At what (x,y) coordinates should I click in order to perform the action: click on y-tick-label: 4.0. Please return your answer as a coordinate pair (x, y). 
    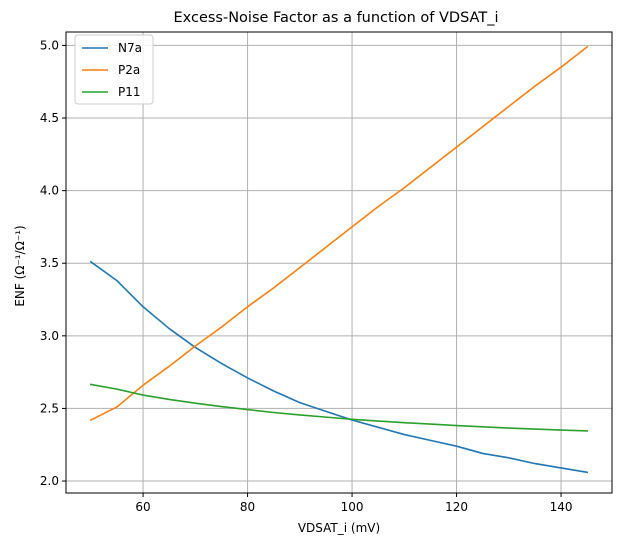
    Looking at the image, I should click on (49, 191).